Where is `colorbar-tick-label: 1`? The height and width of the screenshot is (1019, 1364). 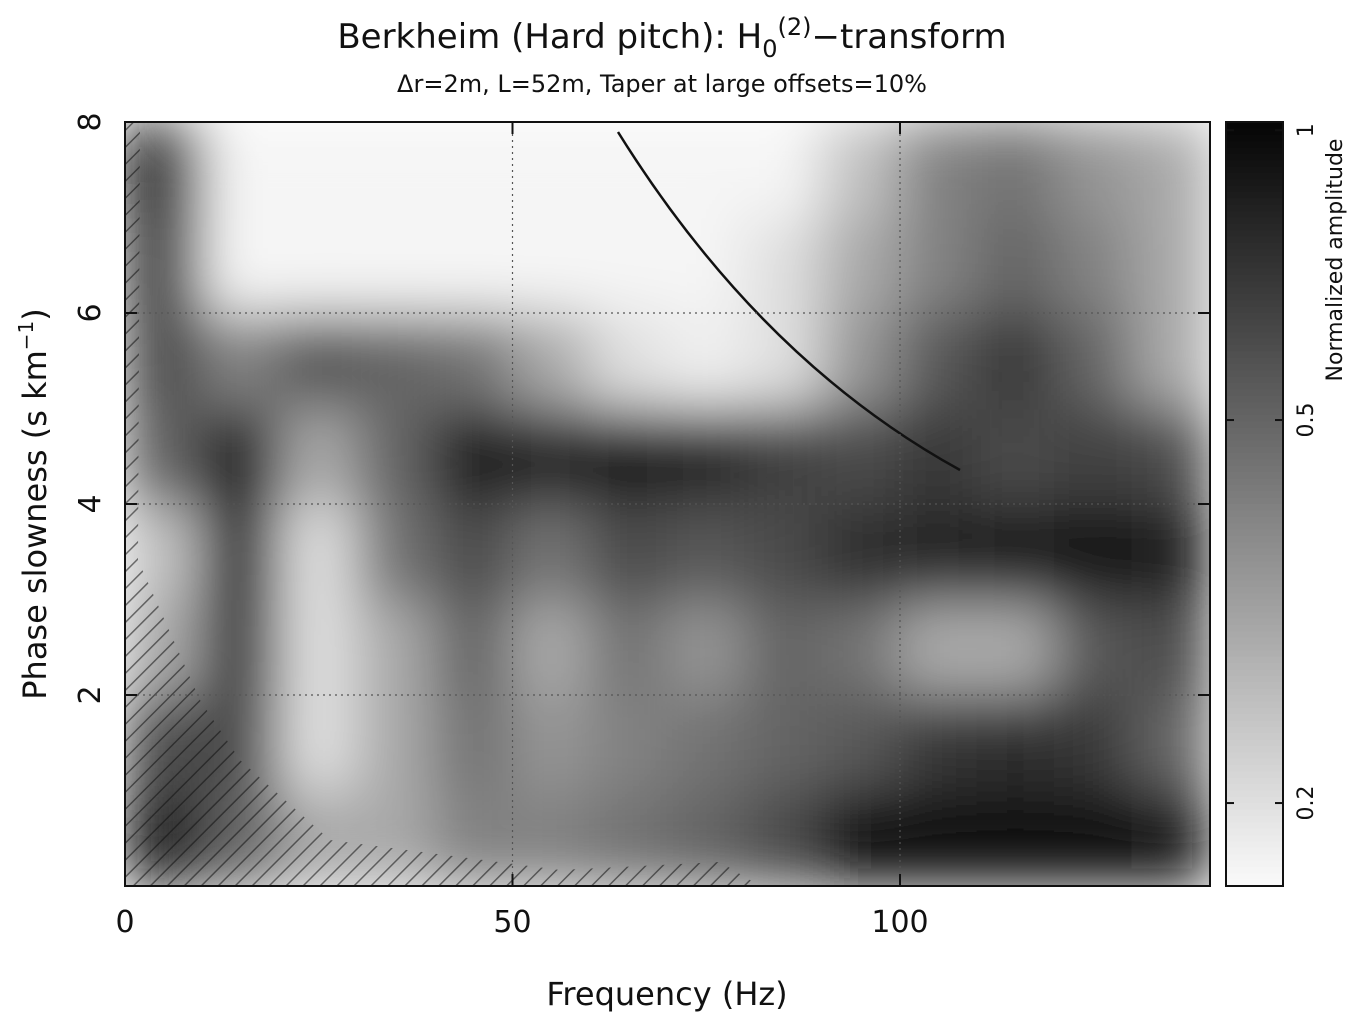 colorbar-tick-label: 1 is located at coordinates (1306, 130).